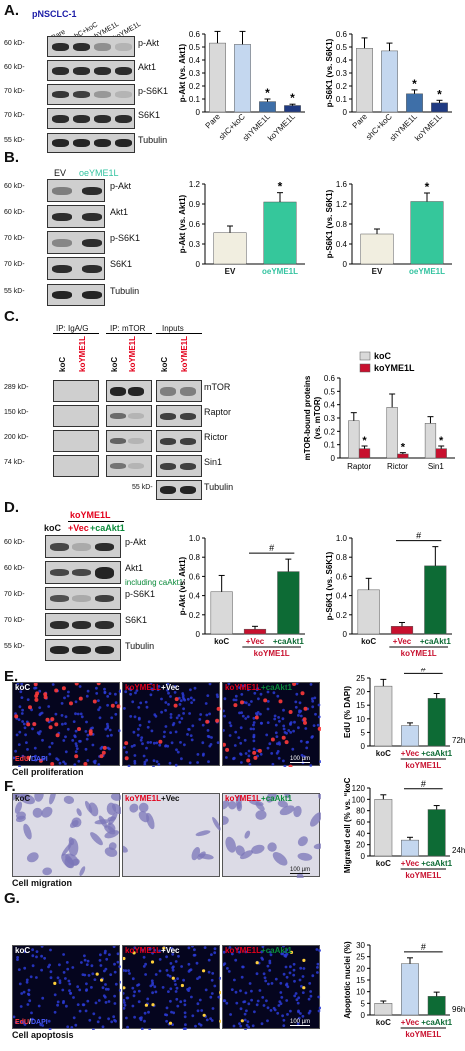 The height and width of the screenshot is (1051, 465). Describe the element at coordinates (360, 992) in the screenshot. I see `y-tick-label: 10` at that location.